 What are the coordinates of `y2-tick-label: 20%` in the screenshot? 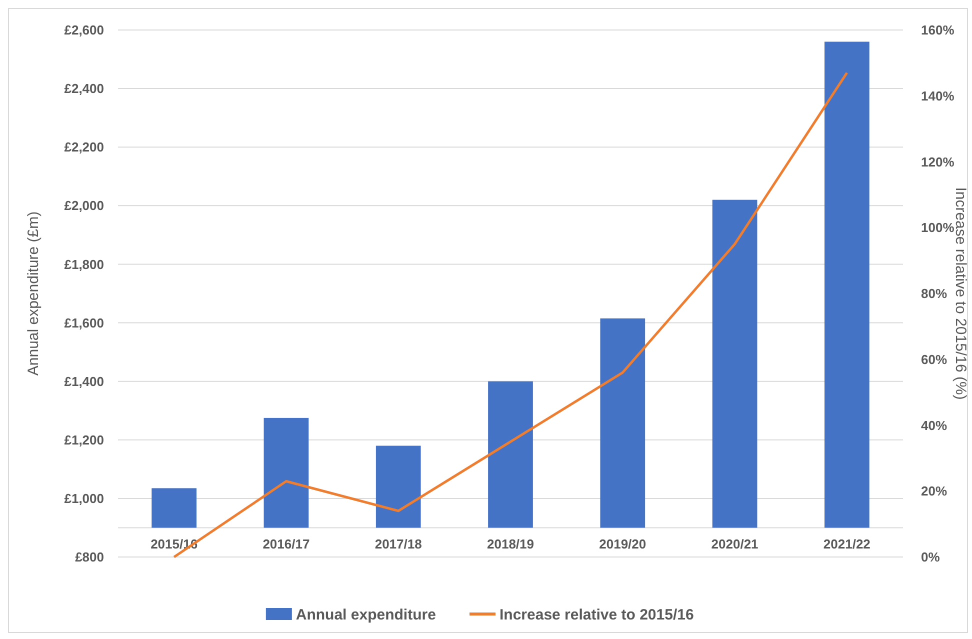 It's located at (934, 491).